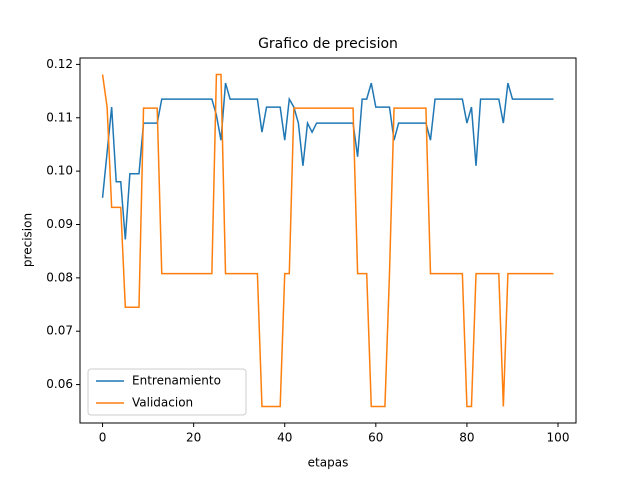 This screenshot has width=640, height=480. What do you see at coordinates (28, 240) in the screenshot?
I see `y-axis-label: precision` at bounding box center [28, 240].